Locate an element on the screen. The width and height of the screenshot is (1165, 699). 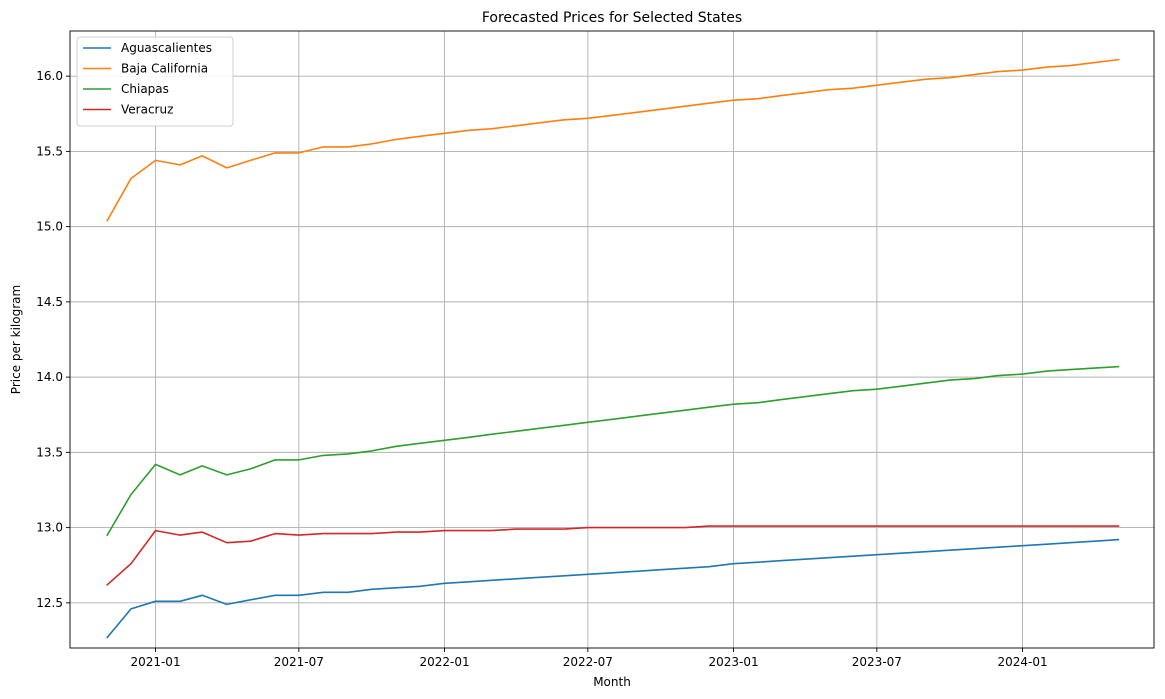
x-tick-label: 2023-07 is located at coordinates (877, 662).